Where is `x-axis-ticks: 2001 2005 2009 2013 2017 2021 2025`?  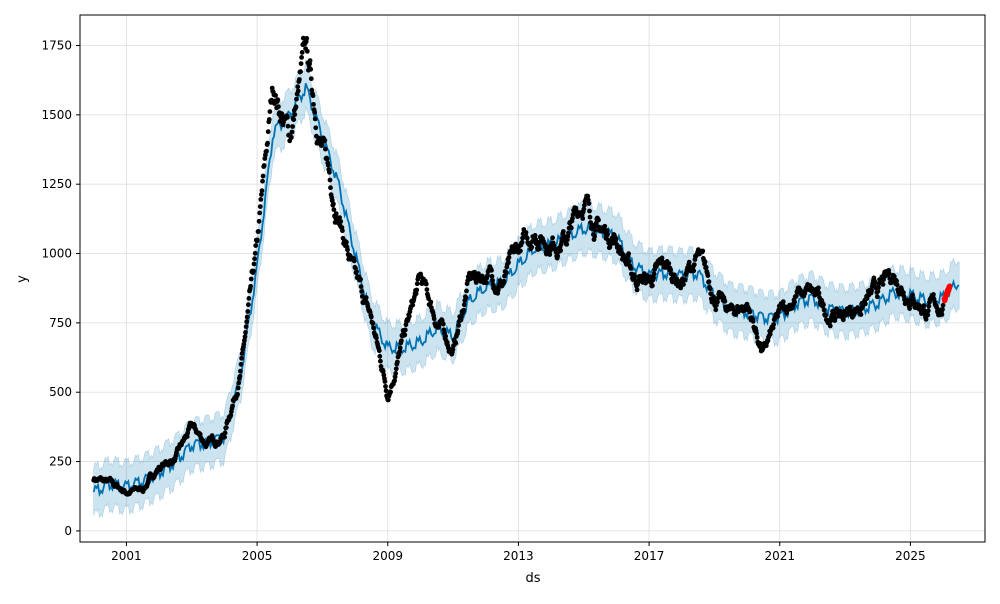
x-axis-ticks: 2001 2005 2009 2013 2017 2021 2025 is located at coordinates (518, 552).